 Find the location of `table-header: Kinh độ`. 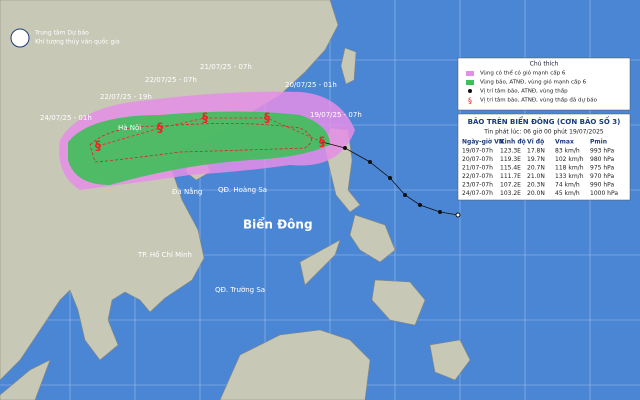

table-header: Kinh độ is located at coordinates (513, 142).